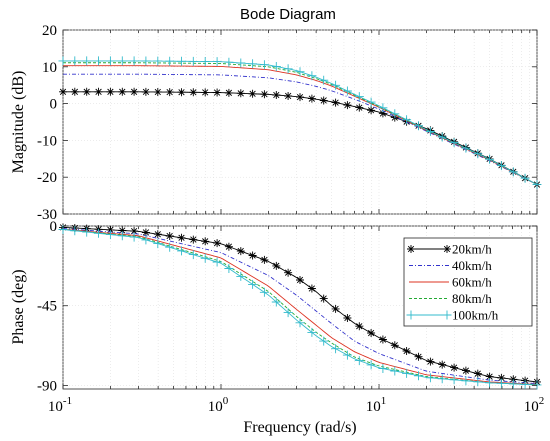 The height and width of the screenshot is (441, 550). Describe the element at coordinates (472, 265) in the screenshot. I see `legend-label: 40km/h` at that location.